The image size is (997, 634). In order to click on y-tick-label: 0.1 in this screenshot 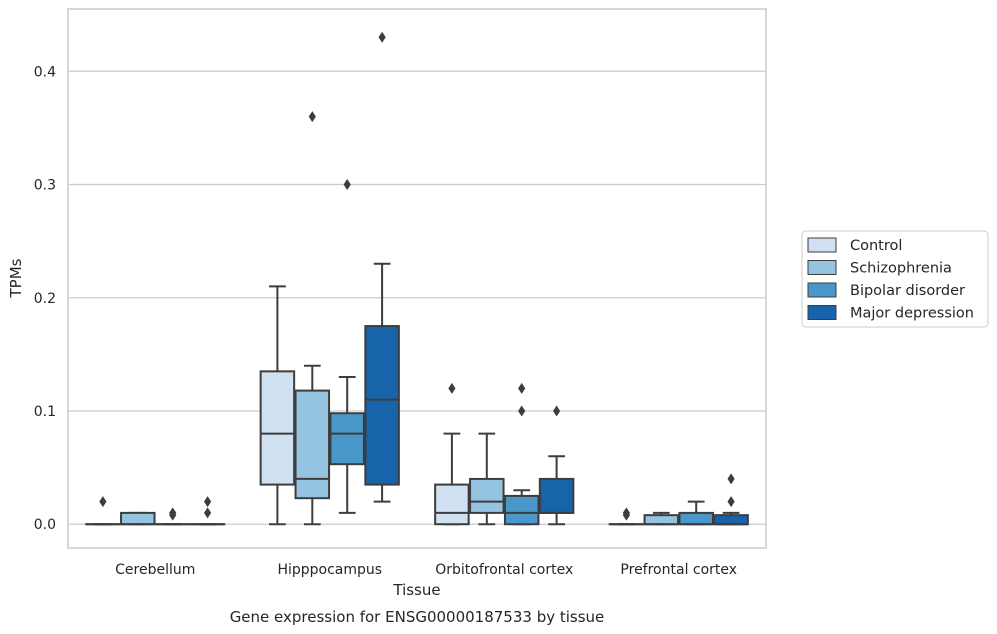, I will do `click(45, 412)`.